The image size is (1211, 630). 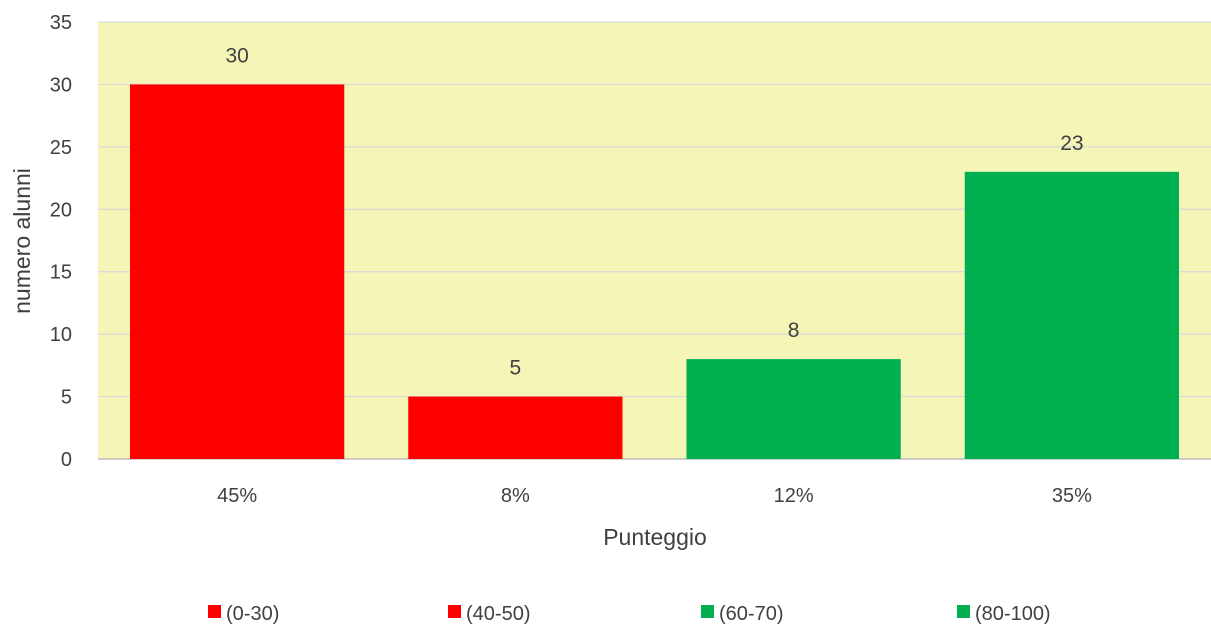 What do you see at coordinates (516, 368) in the screenshot?
I see `bar-value-label: 5` at bounding box center [516, 368].